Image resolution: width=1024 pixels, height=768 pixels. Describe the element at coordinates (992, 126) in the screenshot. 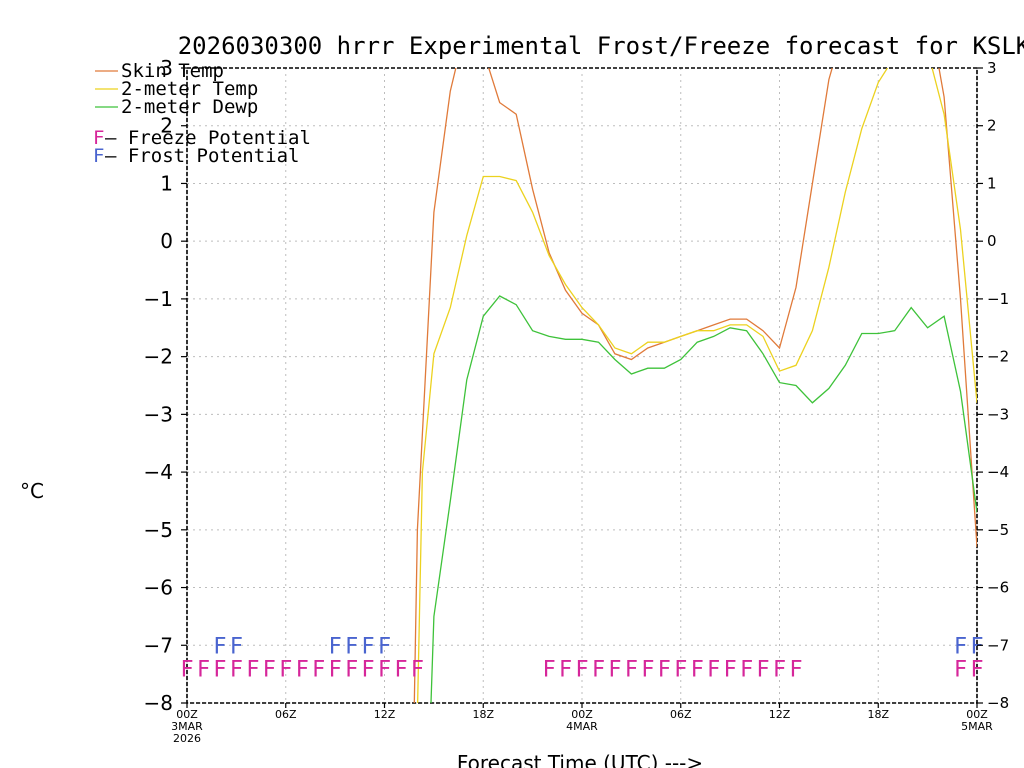

I see `y-tick-label-right: 2` at that location.